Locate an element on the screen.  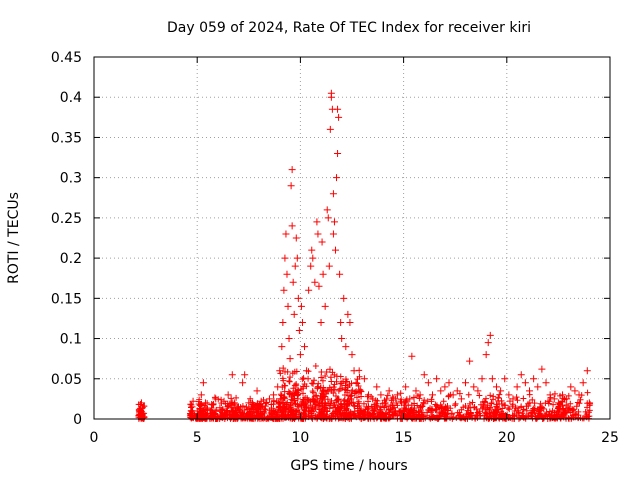
y-tick-label: 0.2 is located at coordinates (71, 259).